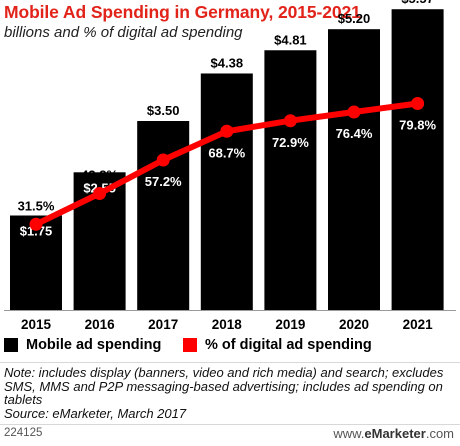 The image size is (460, 446). Describe the element at coordinates (95, 413) in the screenshot. I see `source-text: Source: eMarketer, March 2017` at that location.